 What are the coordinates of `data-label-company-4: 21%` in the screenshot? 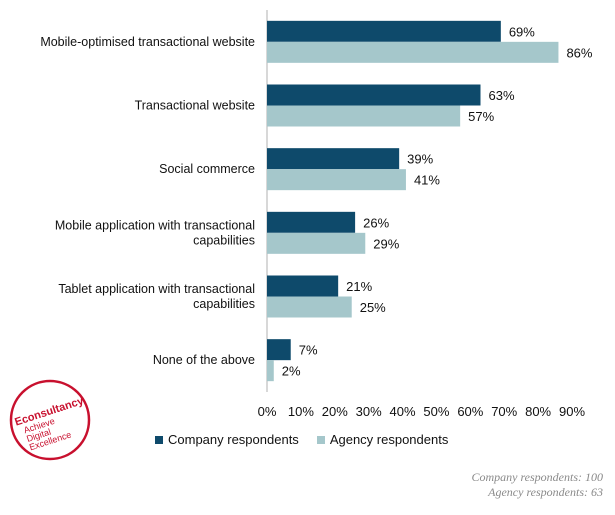 It's located at (359, 286).